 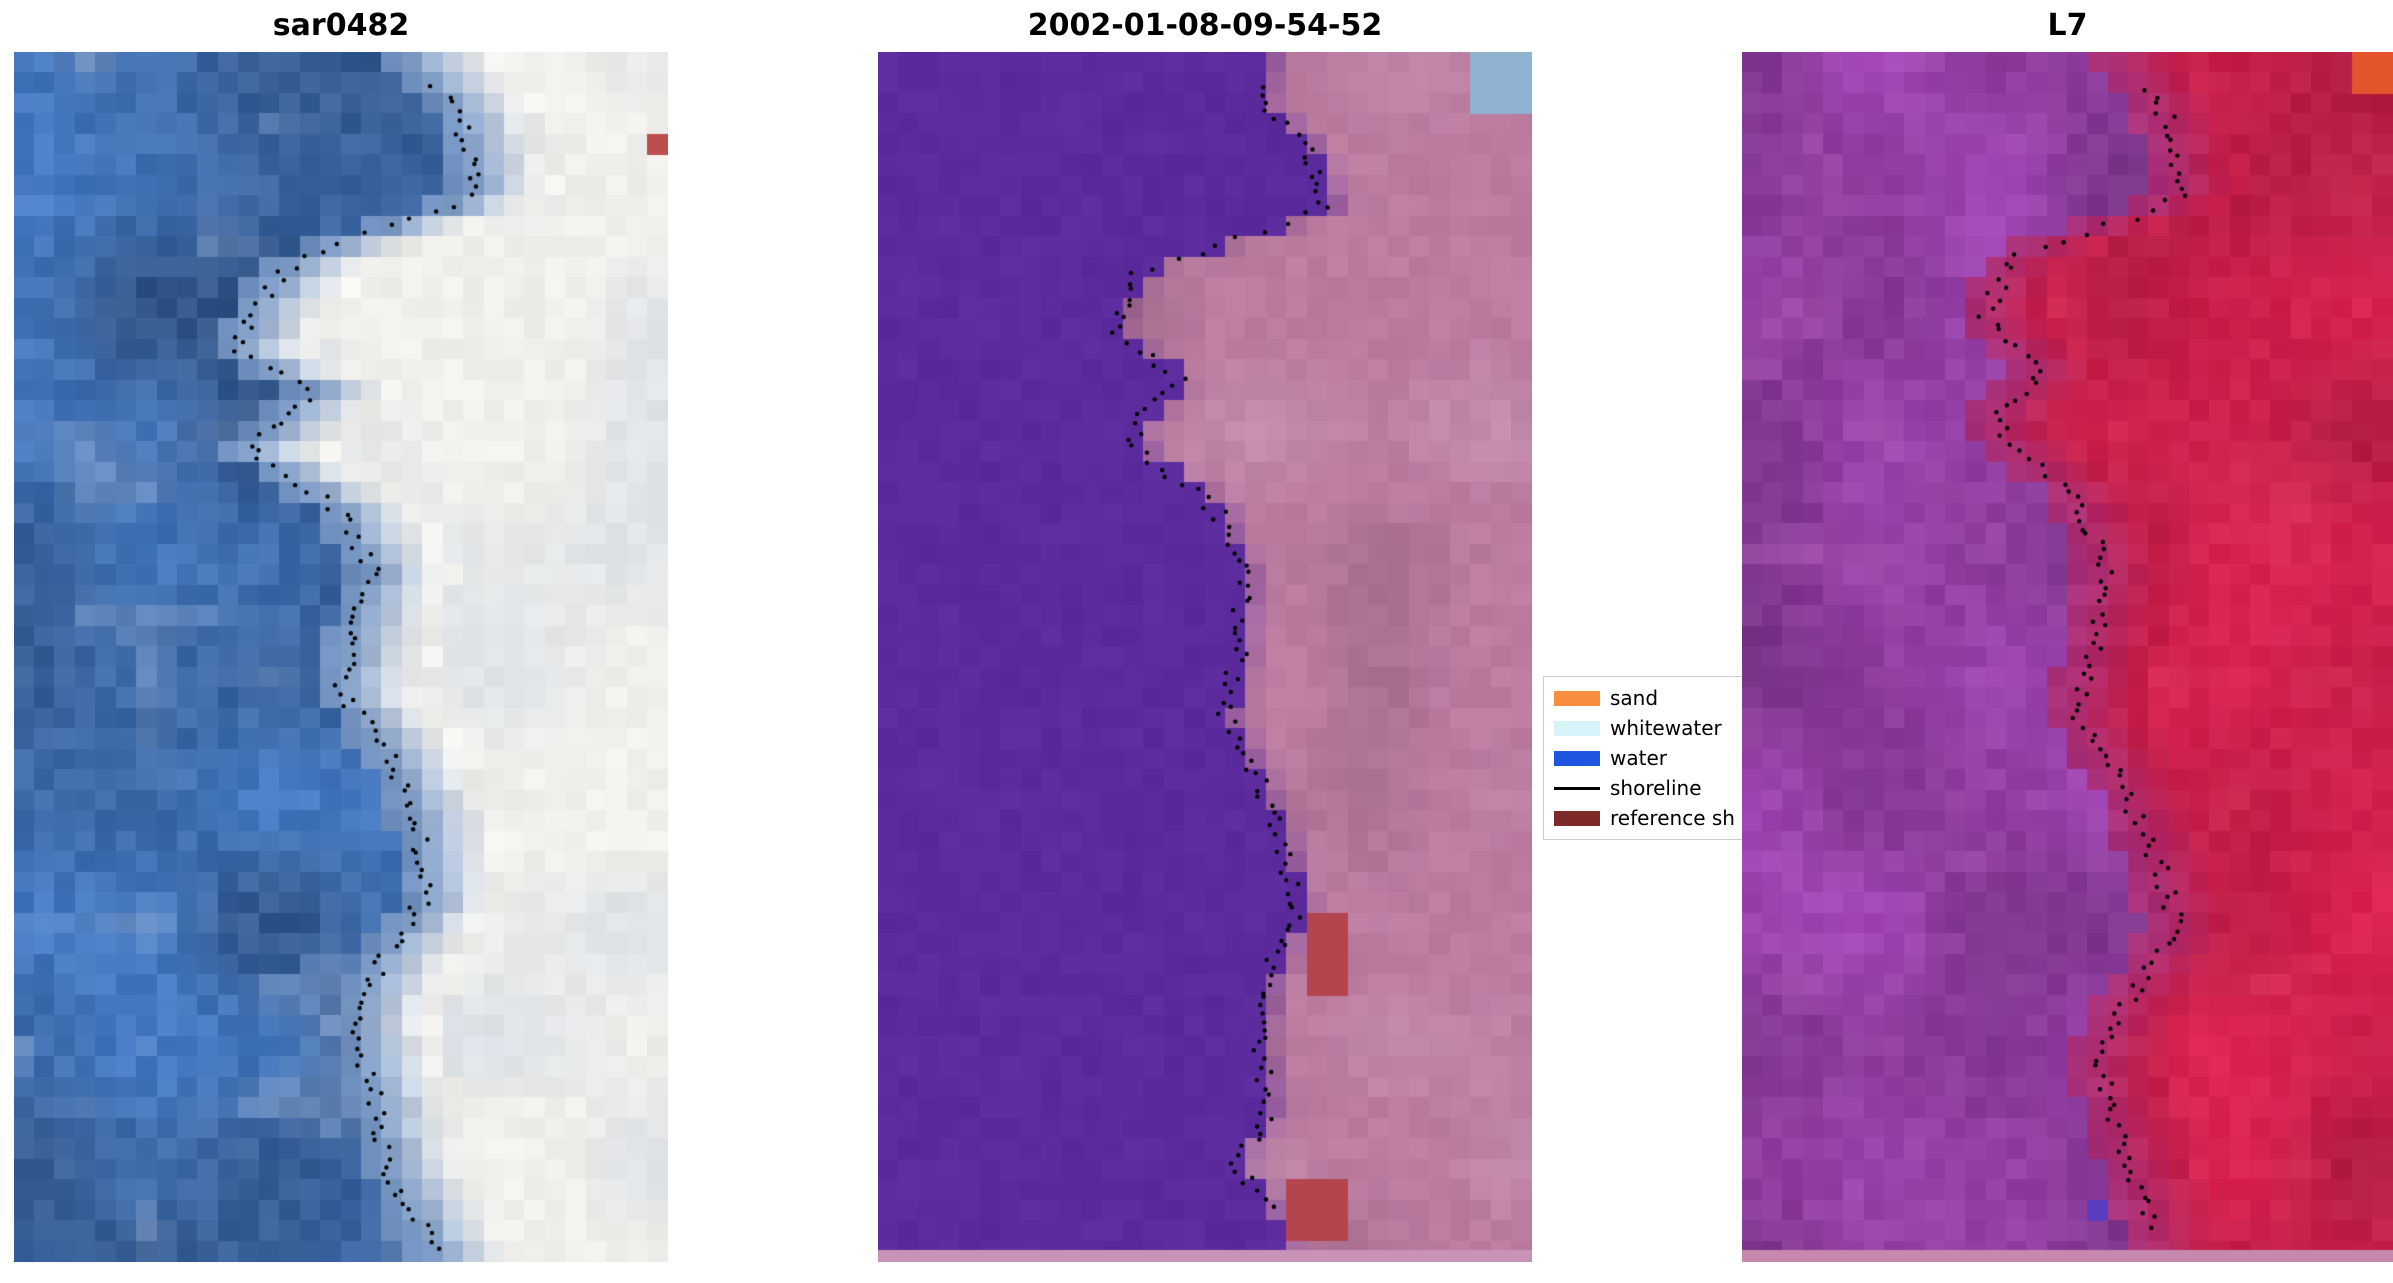 I want to click on reference-shoreline-swatch, so click(x=1577, y=818).